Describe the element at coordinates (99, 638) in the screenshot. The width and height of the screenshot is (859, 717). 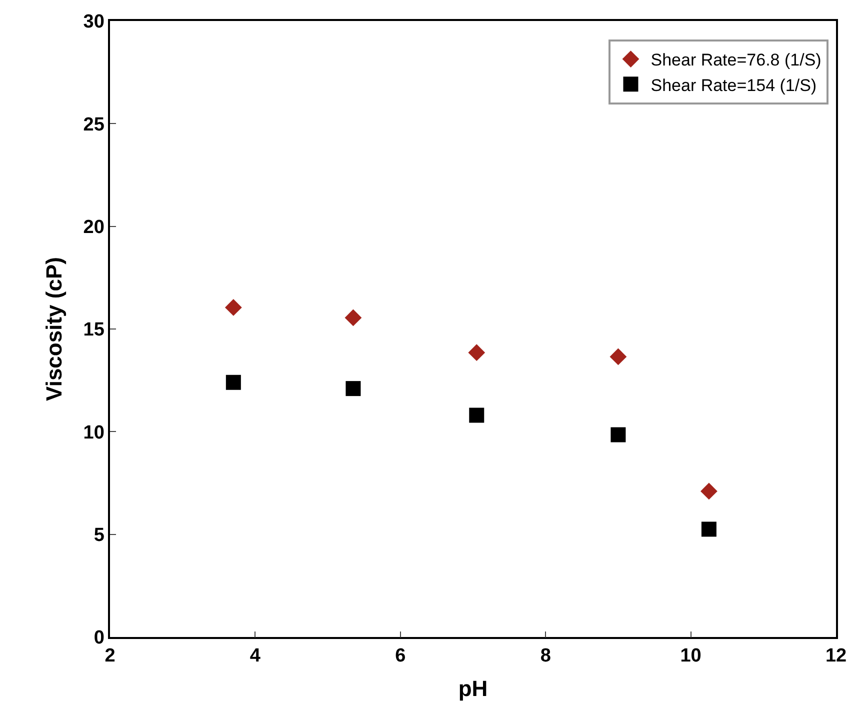
I see `y-tick-label: 0` at that location.